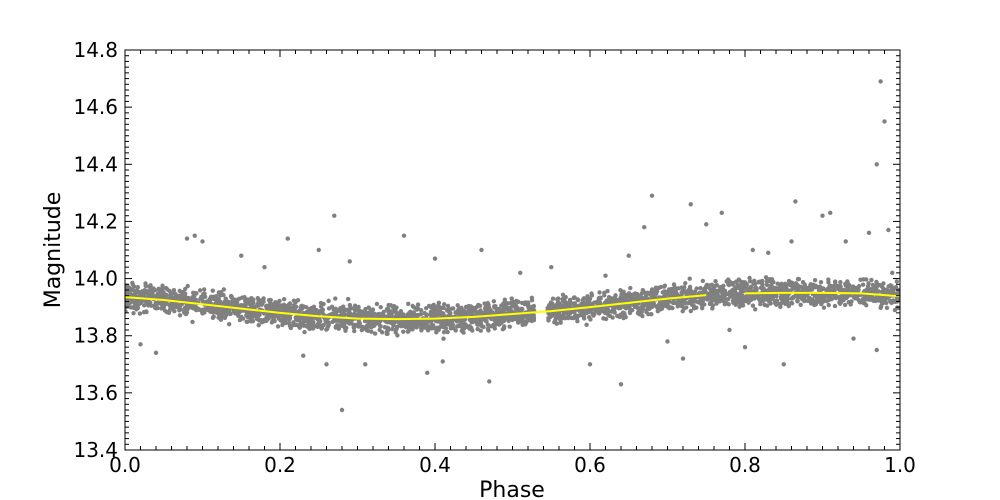 The height and width of the screenshot is (500, 1000). What do you see at coordinates (822, 294) in the screenshot?
I see `model-curve-segment` at bounding box center [822, 294].